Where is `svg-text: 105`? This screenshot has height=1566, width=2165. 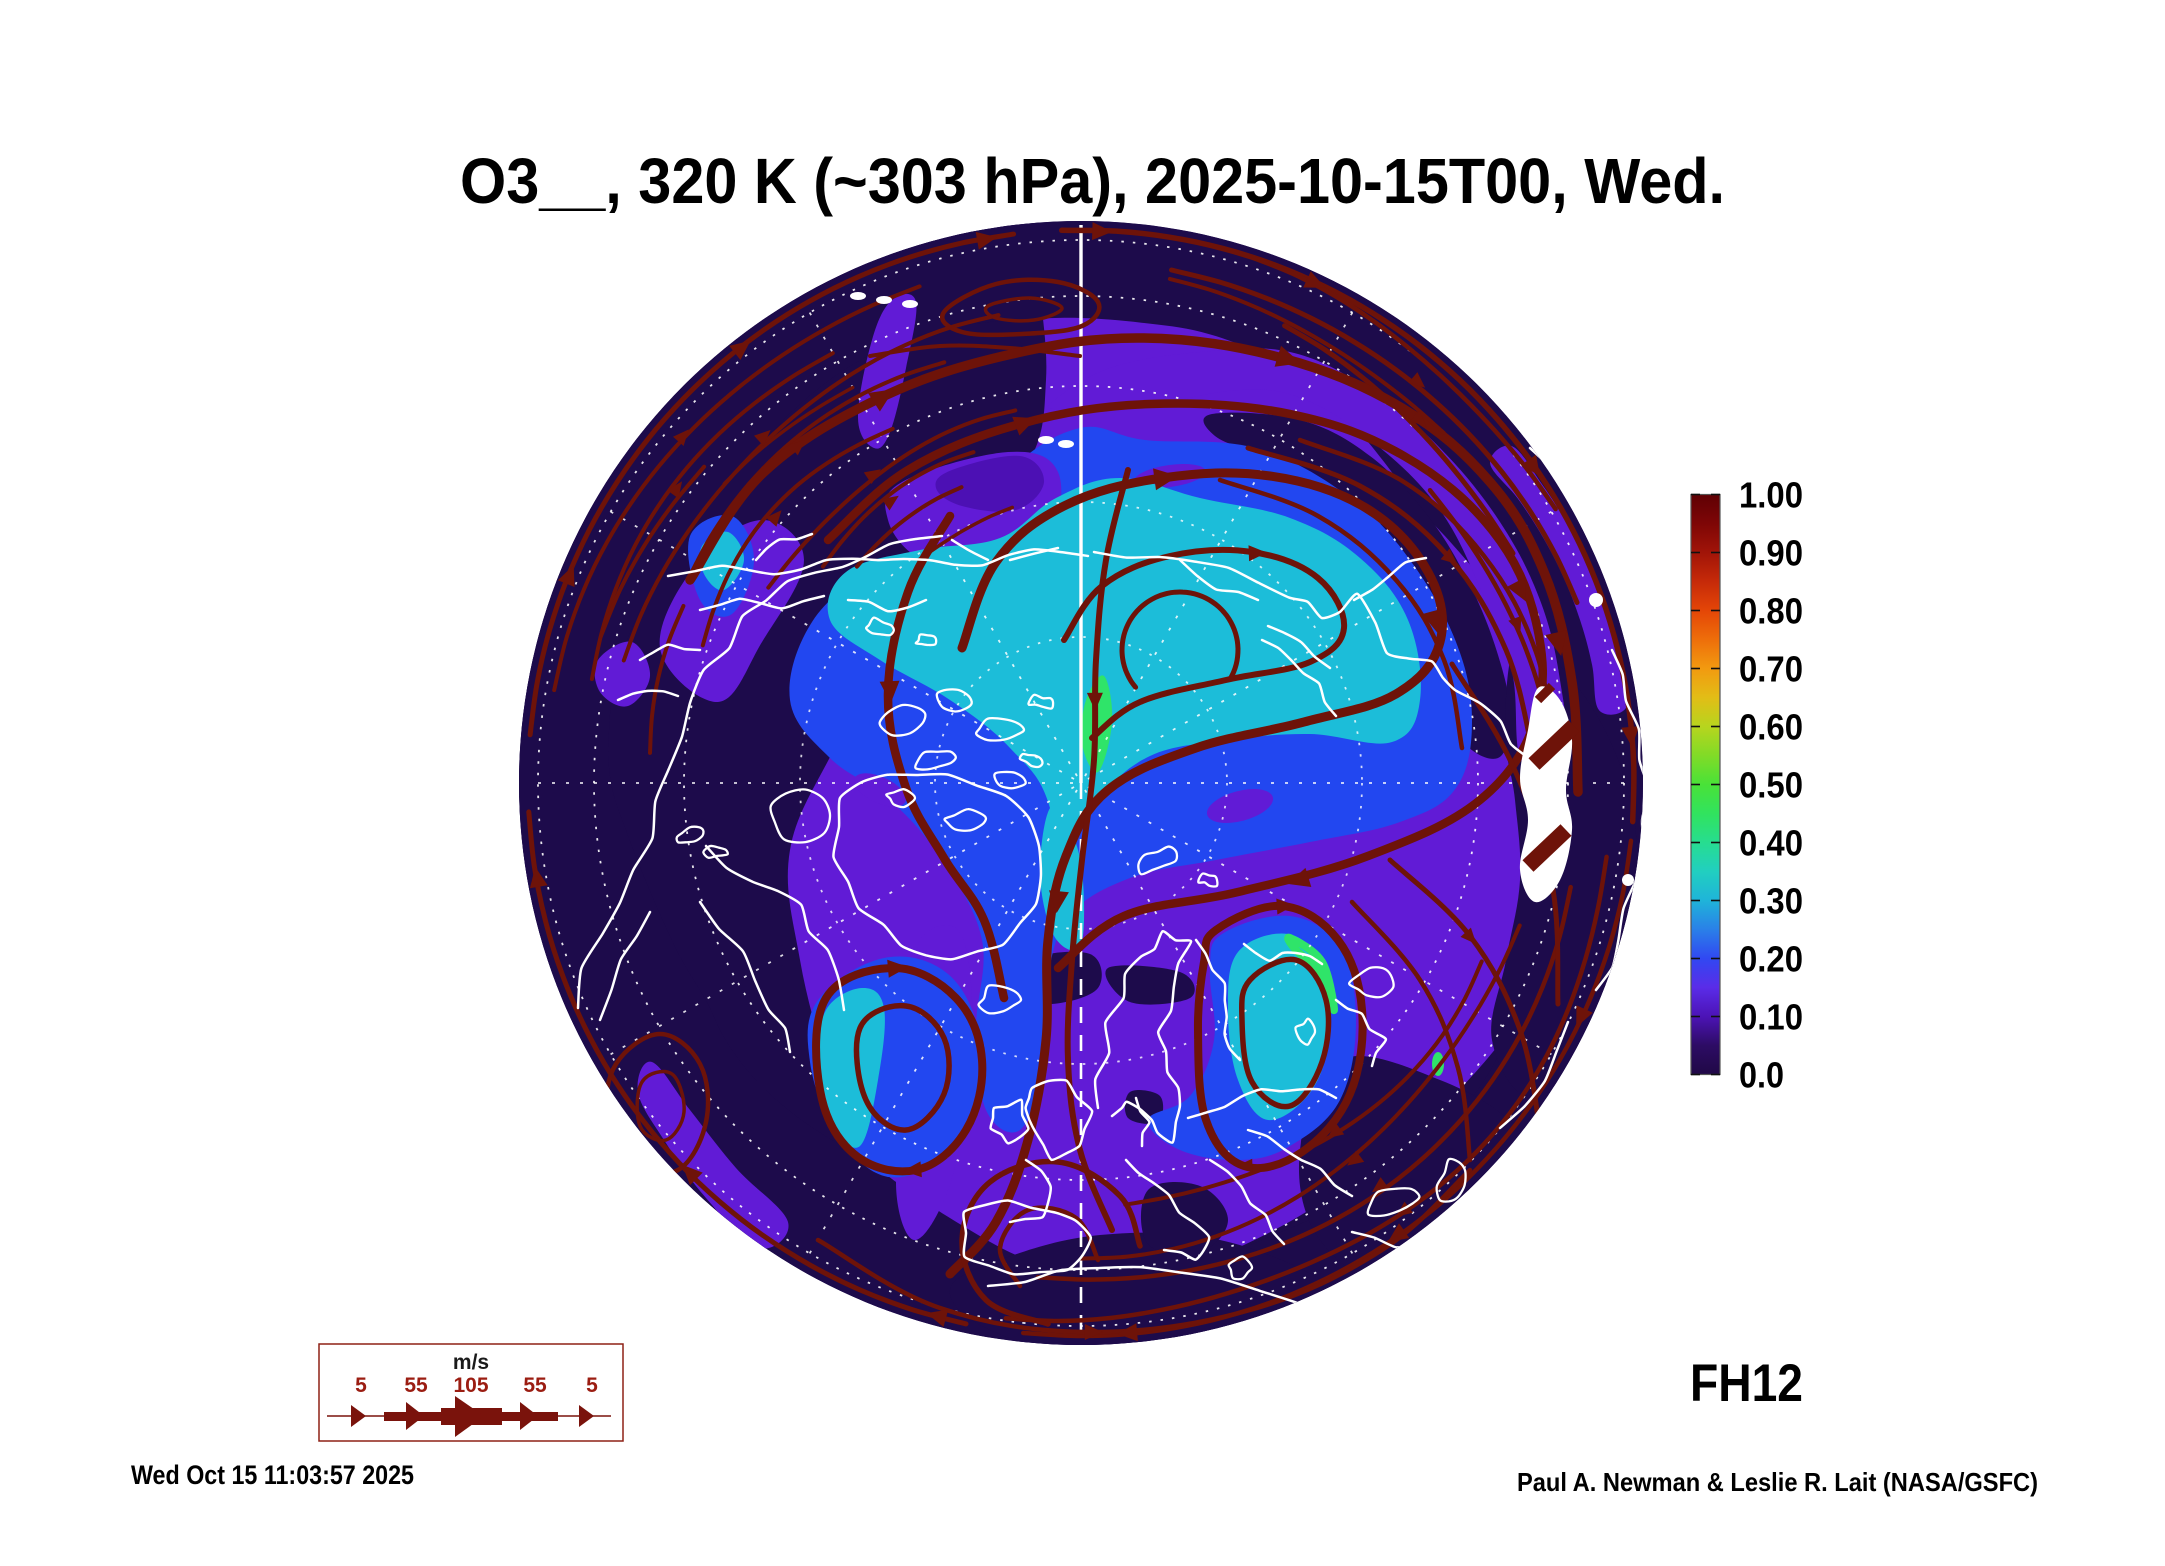
svg-text: 105 is located at coordinates (470, 1385).